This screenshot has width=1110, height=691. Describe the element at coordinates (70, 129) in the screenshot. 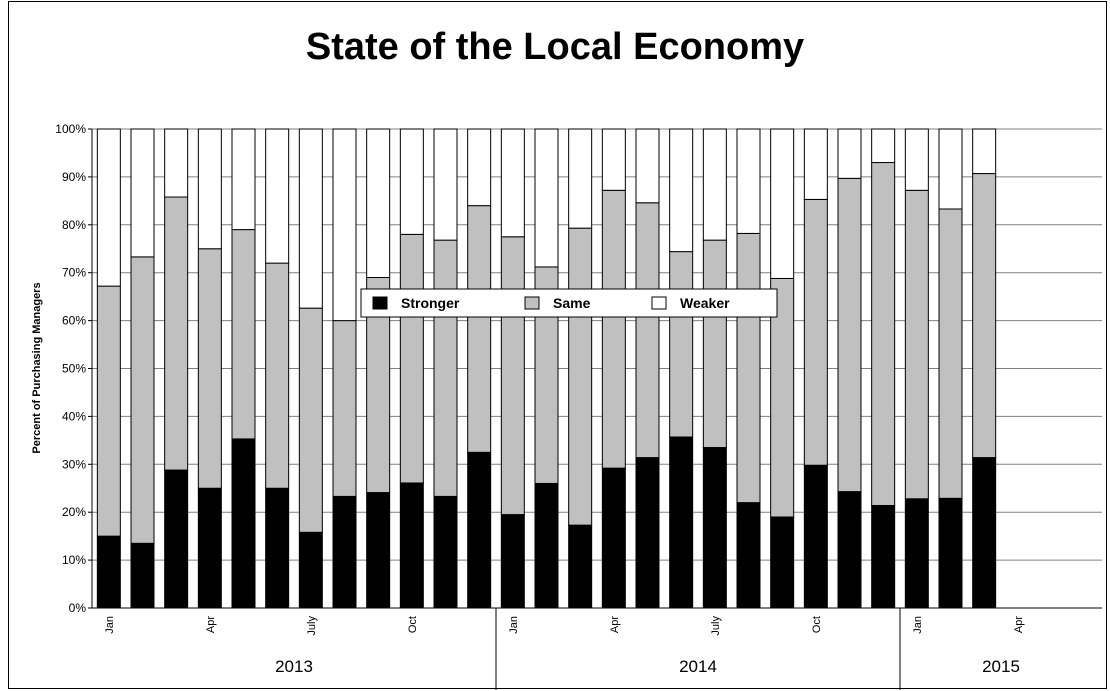

I see `y-tick-label: 100%` at that location.